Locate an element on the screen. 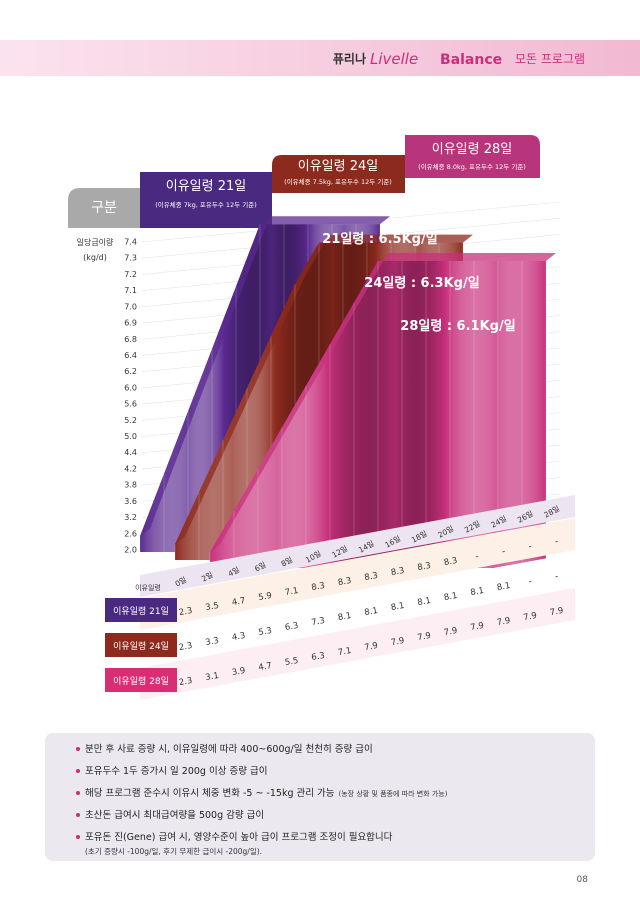 The height and width of the screenshot is (912, 640). y-axis-label: 7.0 is located at coordinates (130, 306).